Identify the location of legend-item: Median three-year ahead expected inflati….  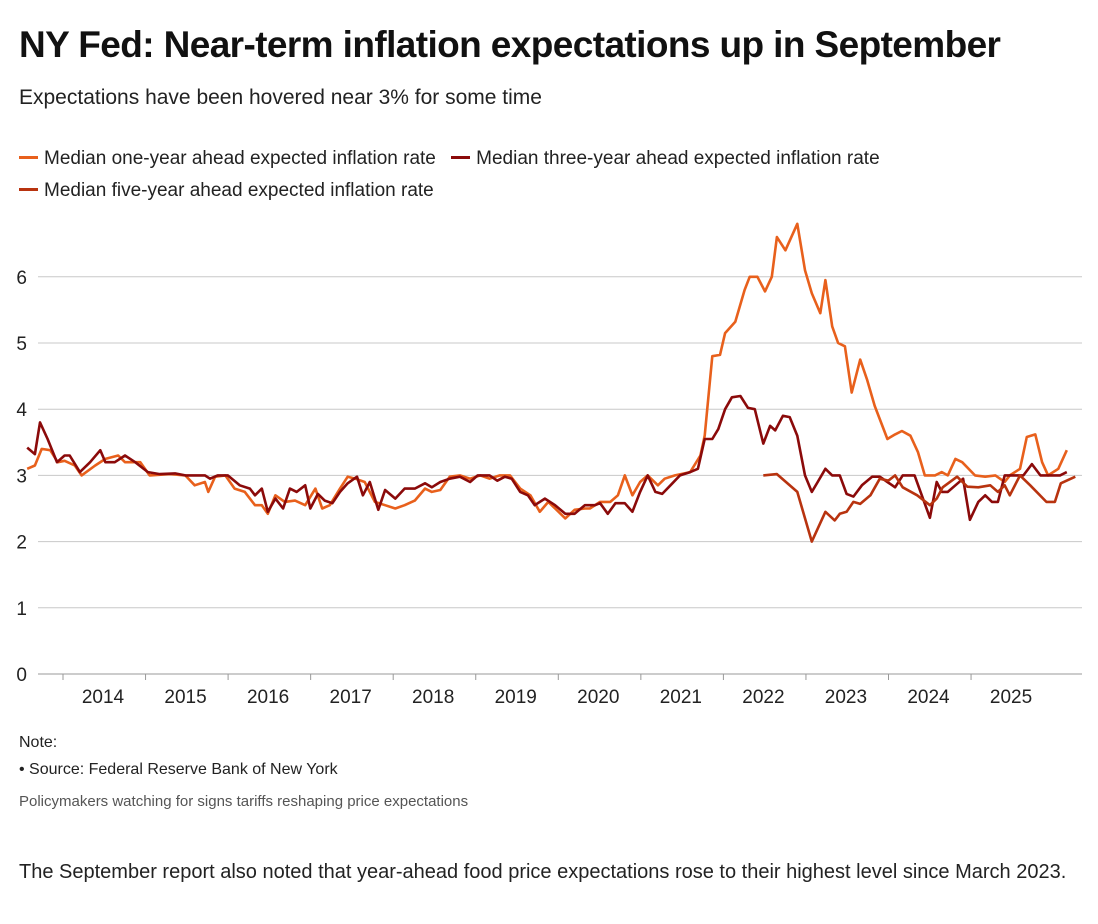
(665, 158).